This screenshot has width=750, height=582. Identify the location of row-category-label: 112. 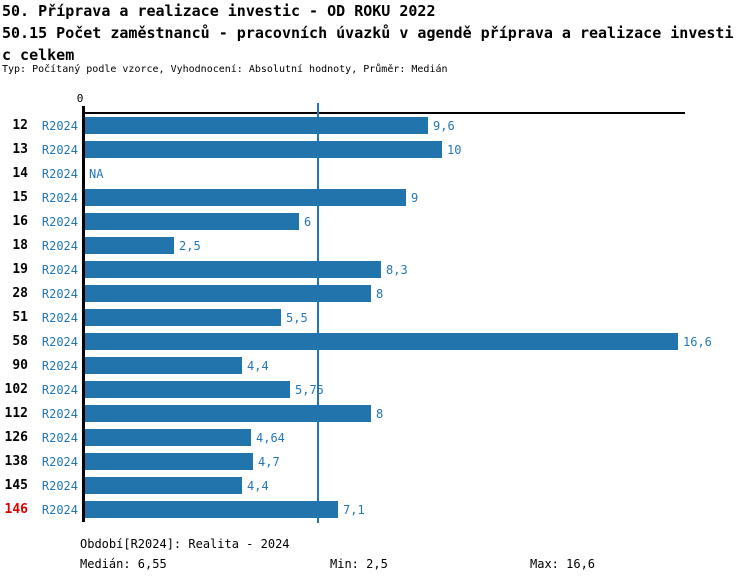
(16, 413).